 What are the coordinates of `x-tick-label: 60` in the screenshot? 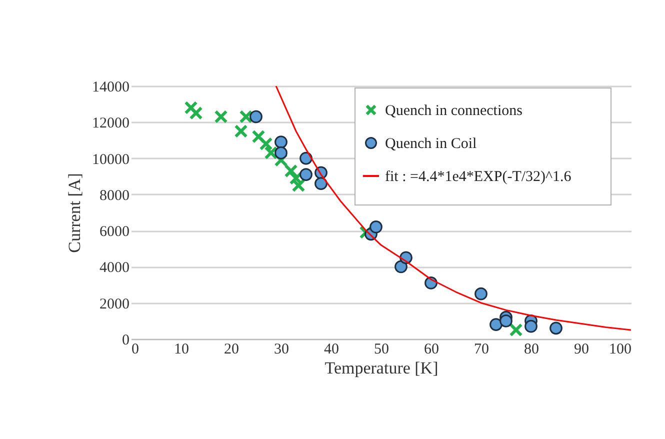 It's located at (431, 350).